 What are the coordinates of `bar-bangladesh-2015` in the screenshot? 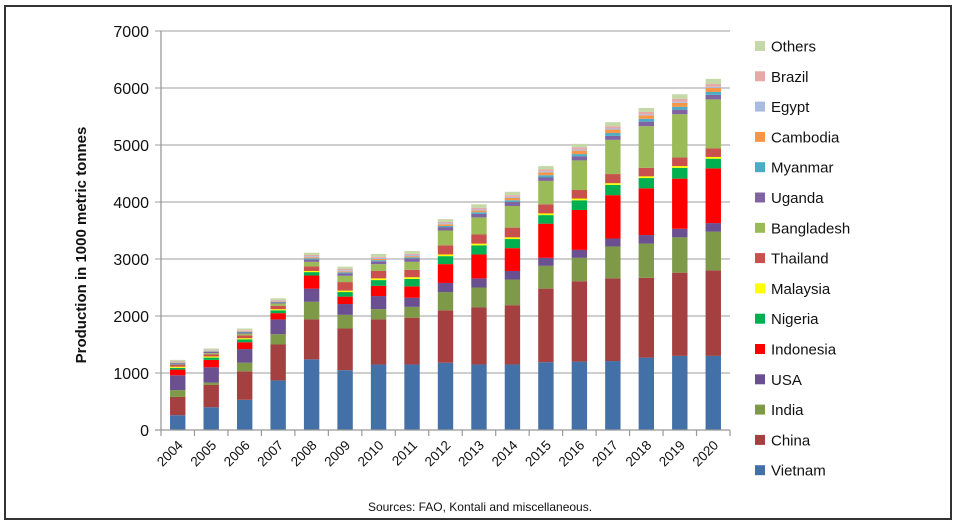 It's located at (545, 192).